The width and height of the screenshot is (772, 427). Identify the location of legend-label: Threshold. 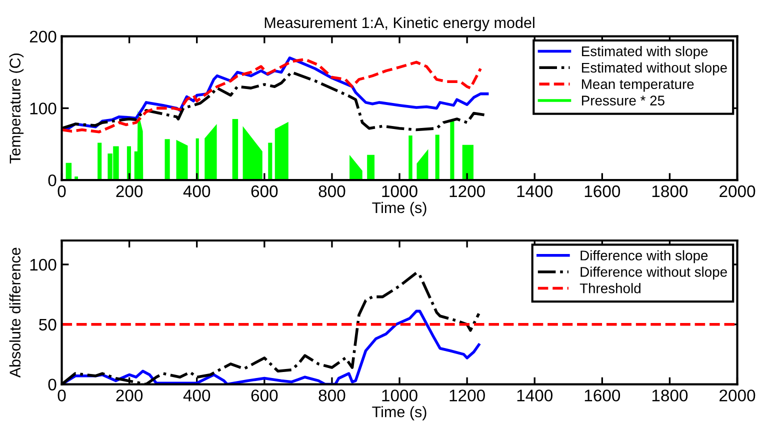
(610, 288).